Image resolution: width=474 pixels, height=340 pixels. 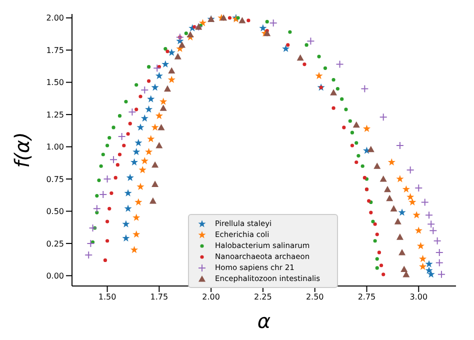 I want to click on y-tick-label: 1.50, so click(x=55, y=83).